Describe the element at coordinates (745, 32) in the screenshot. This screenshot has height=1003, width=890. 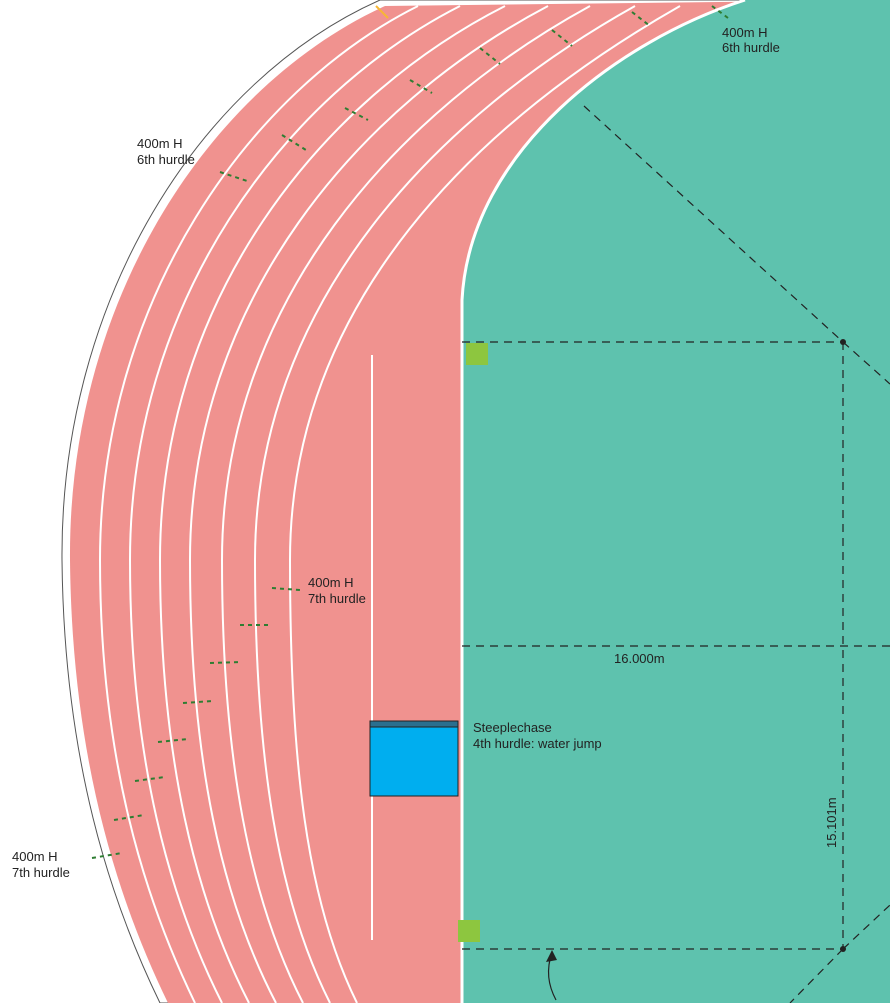
I see `label-h6-top-line1: 400m H` at that location.